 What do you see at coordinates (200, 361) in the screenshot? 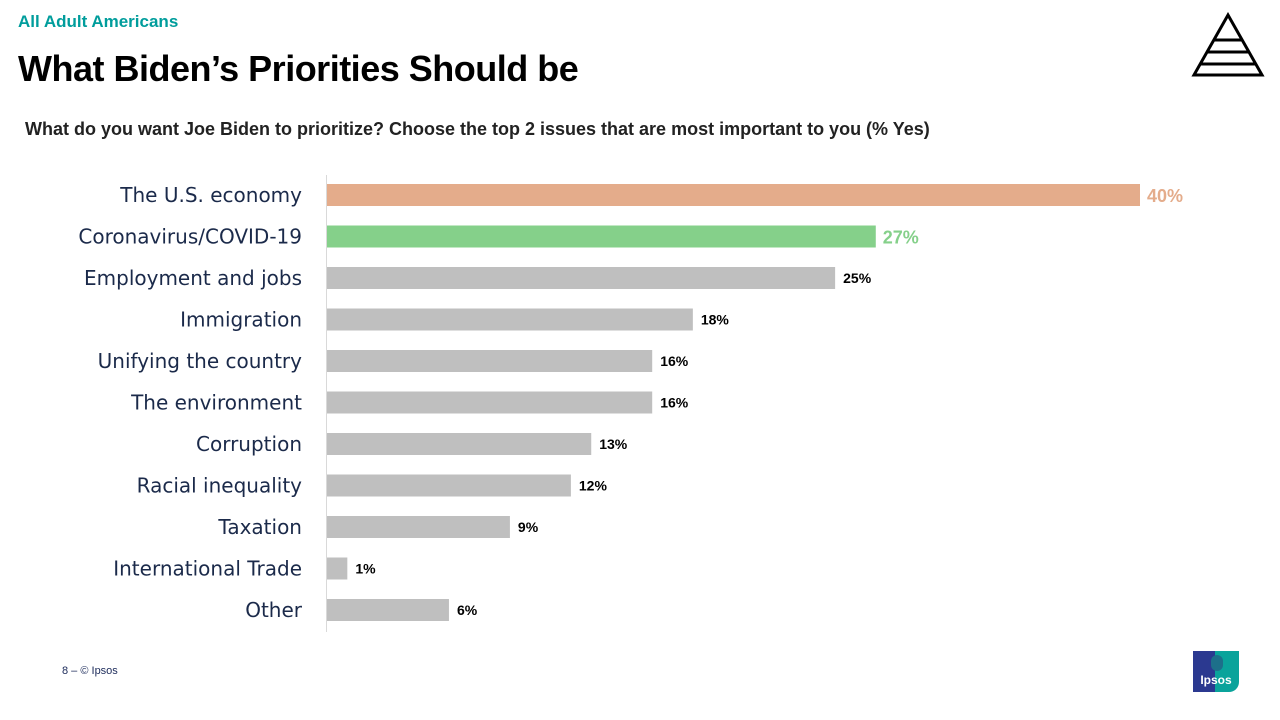
I see `category-label: Unifying the country` at bounding box center [200, 361].